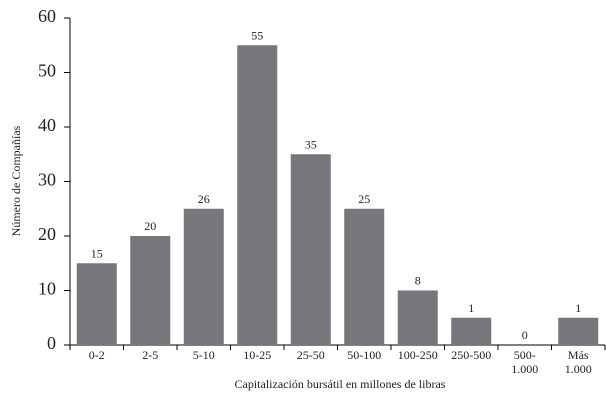 This screenshot has width=606, height=396. What do you see at coordinates (364, 199) in the screenshot?
I see `bar-annotation: 25` at bounding box center [364, 199].